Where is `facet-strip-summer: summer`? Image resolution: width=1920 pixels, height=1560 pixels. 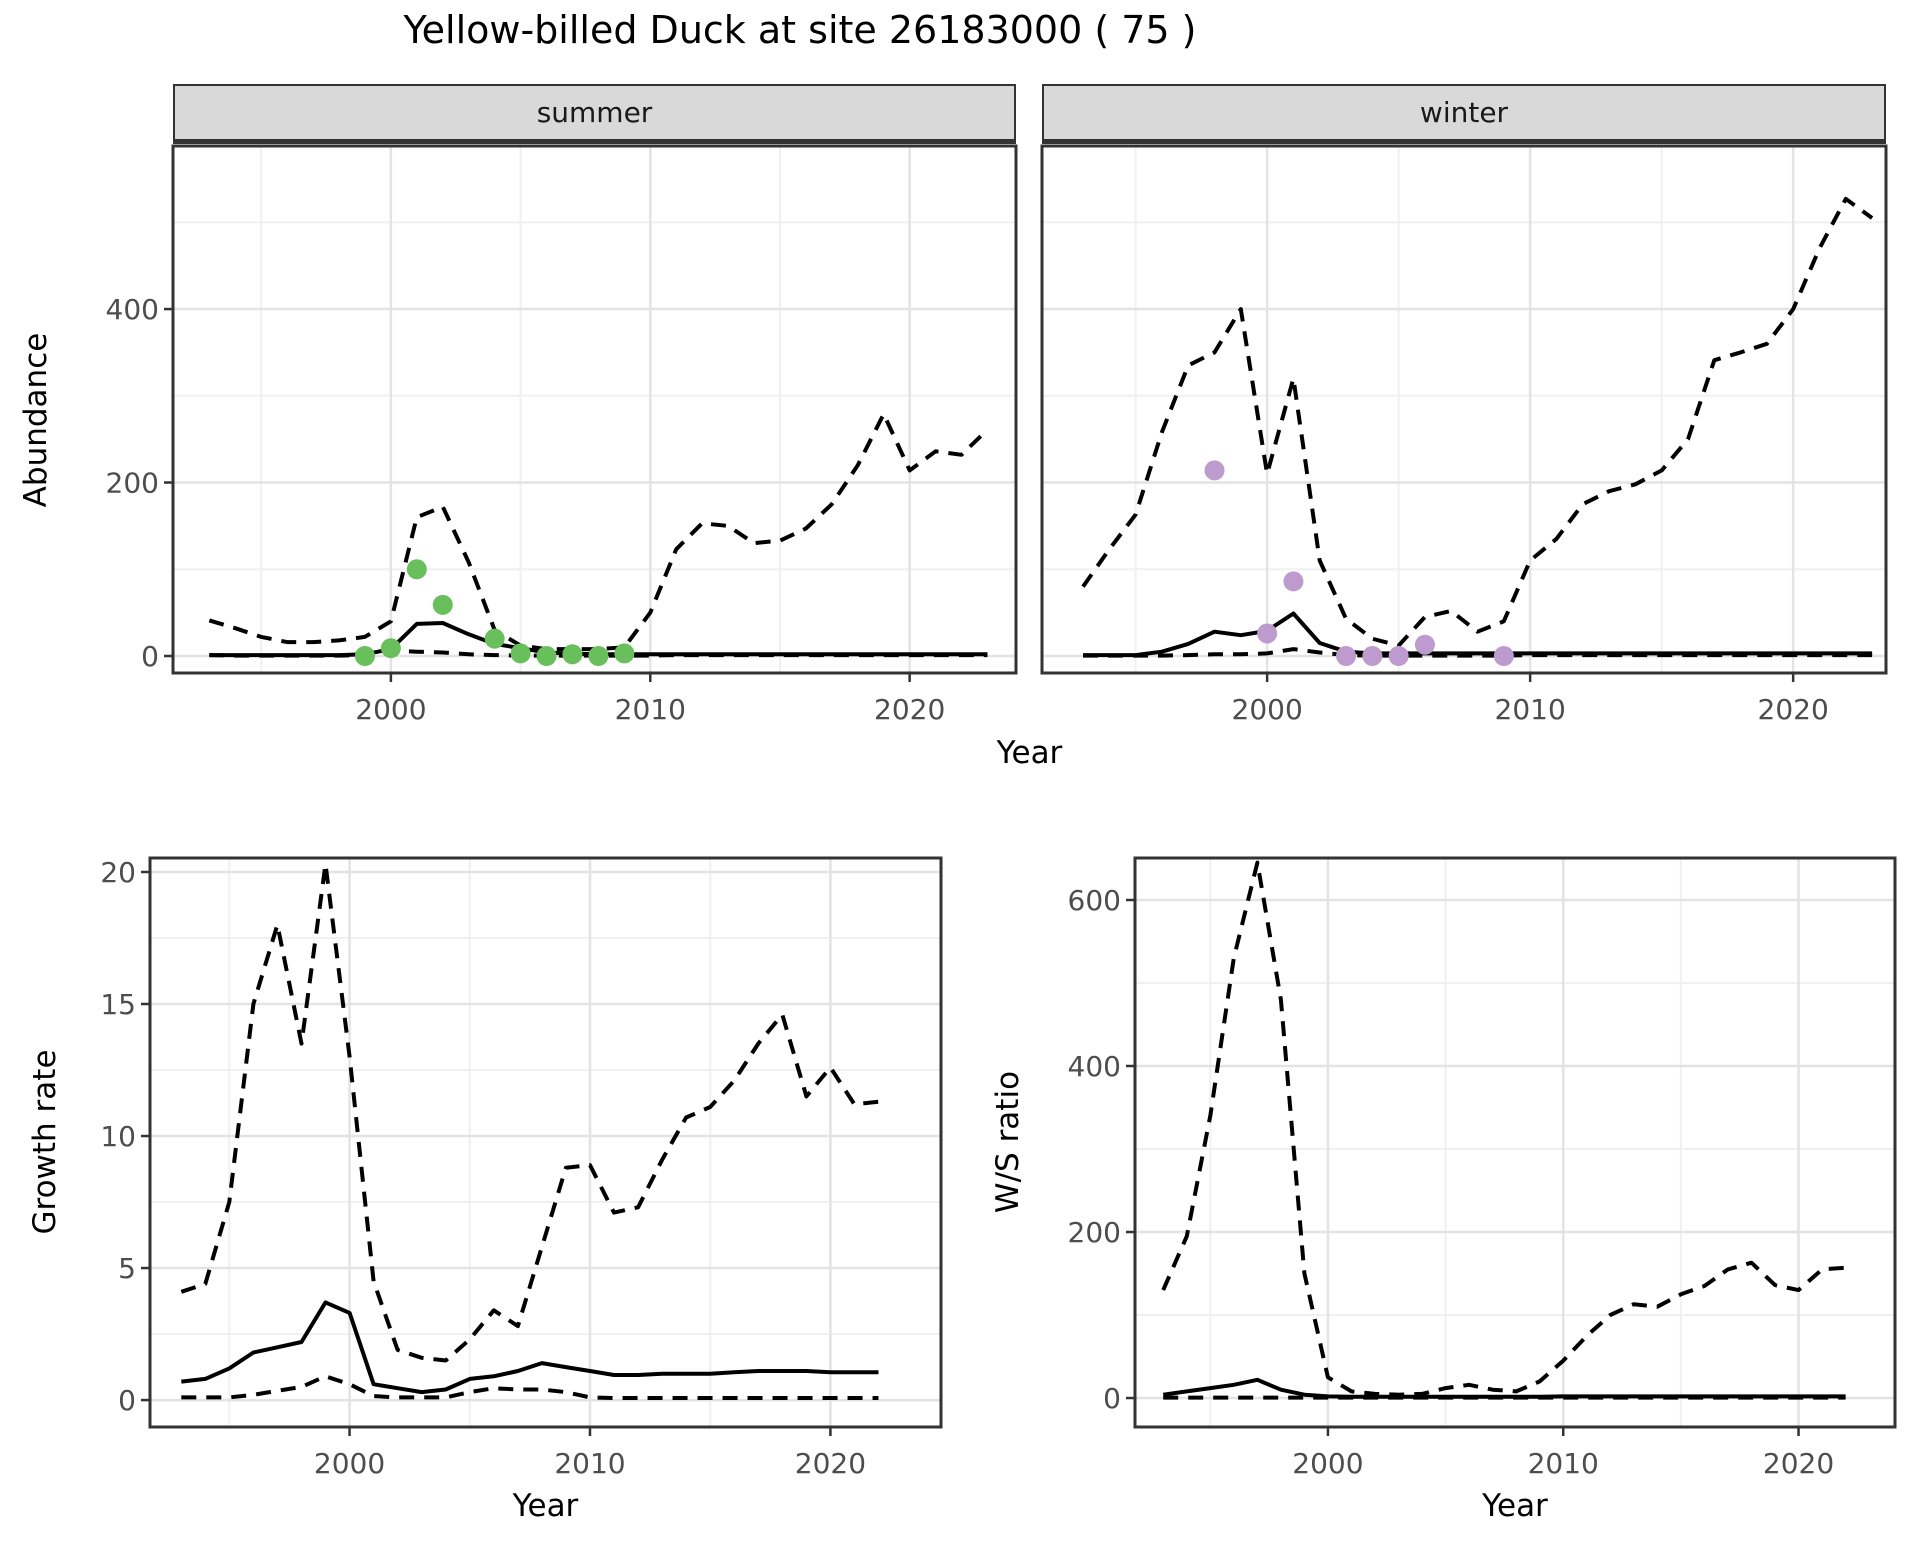
facet-strip-summer: summer is located at coordinates (594, 114).